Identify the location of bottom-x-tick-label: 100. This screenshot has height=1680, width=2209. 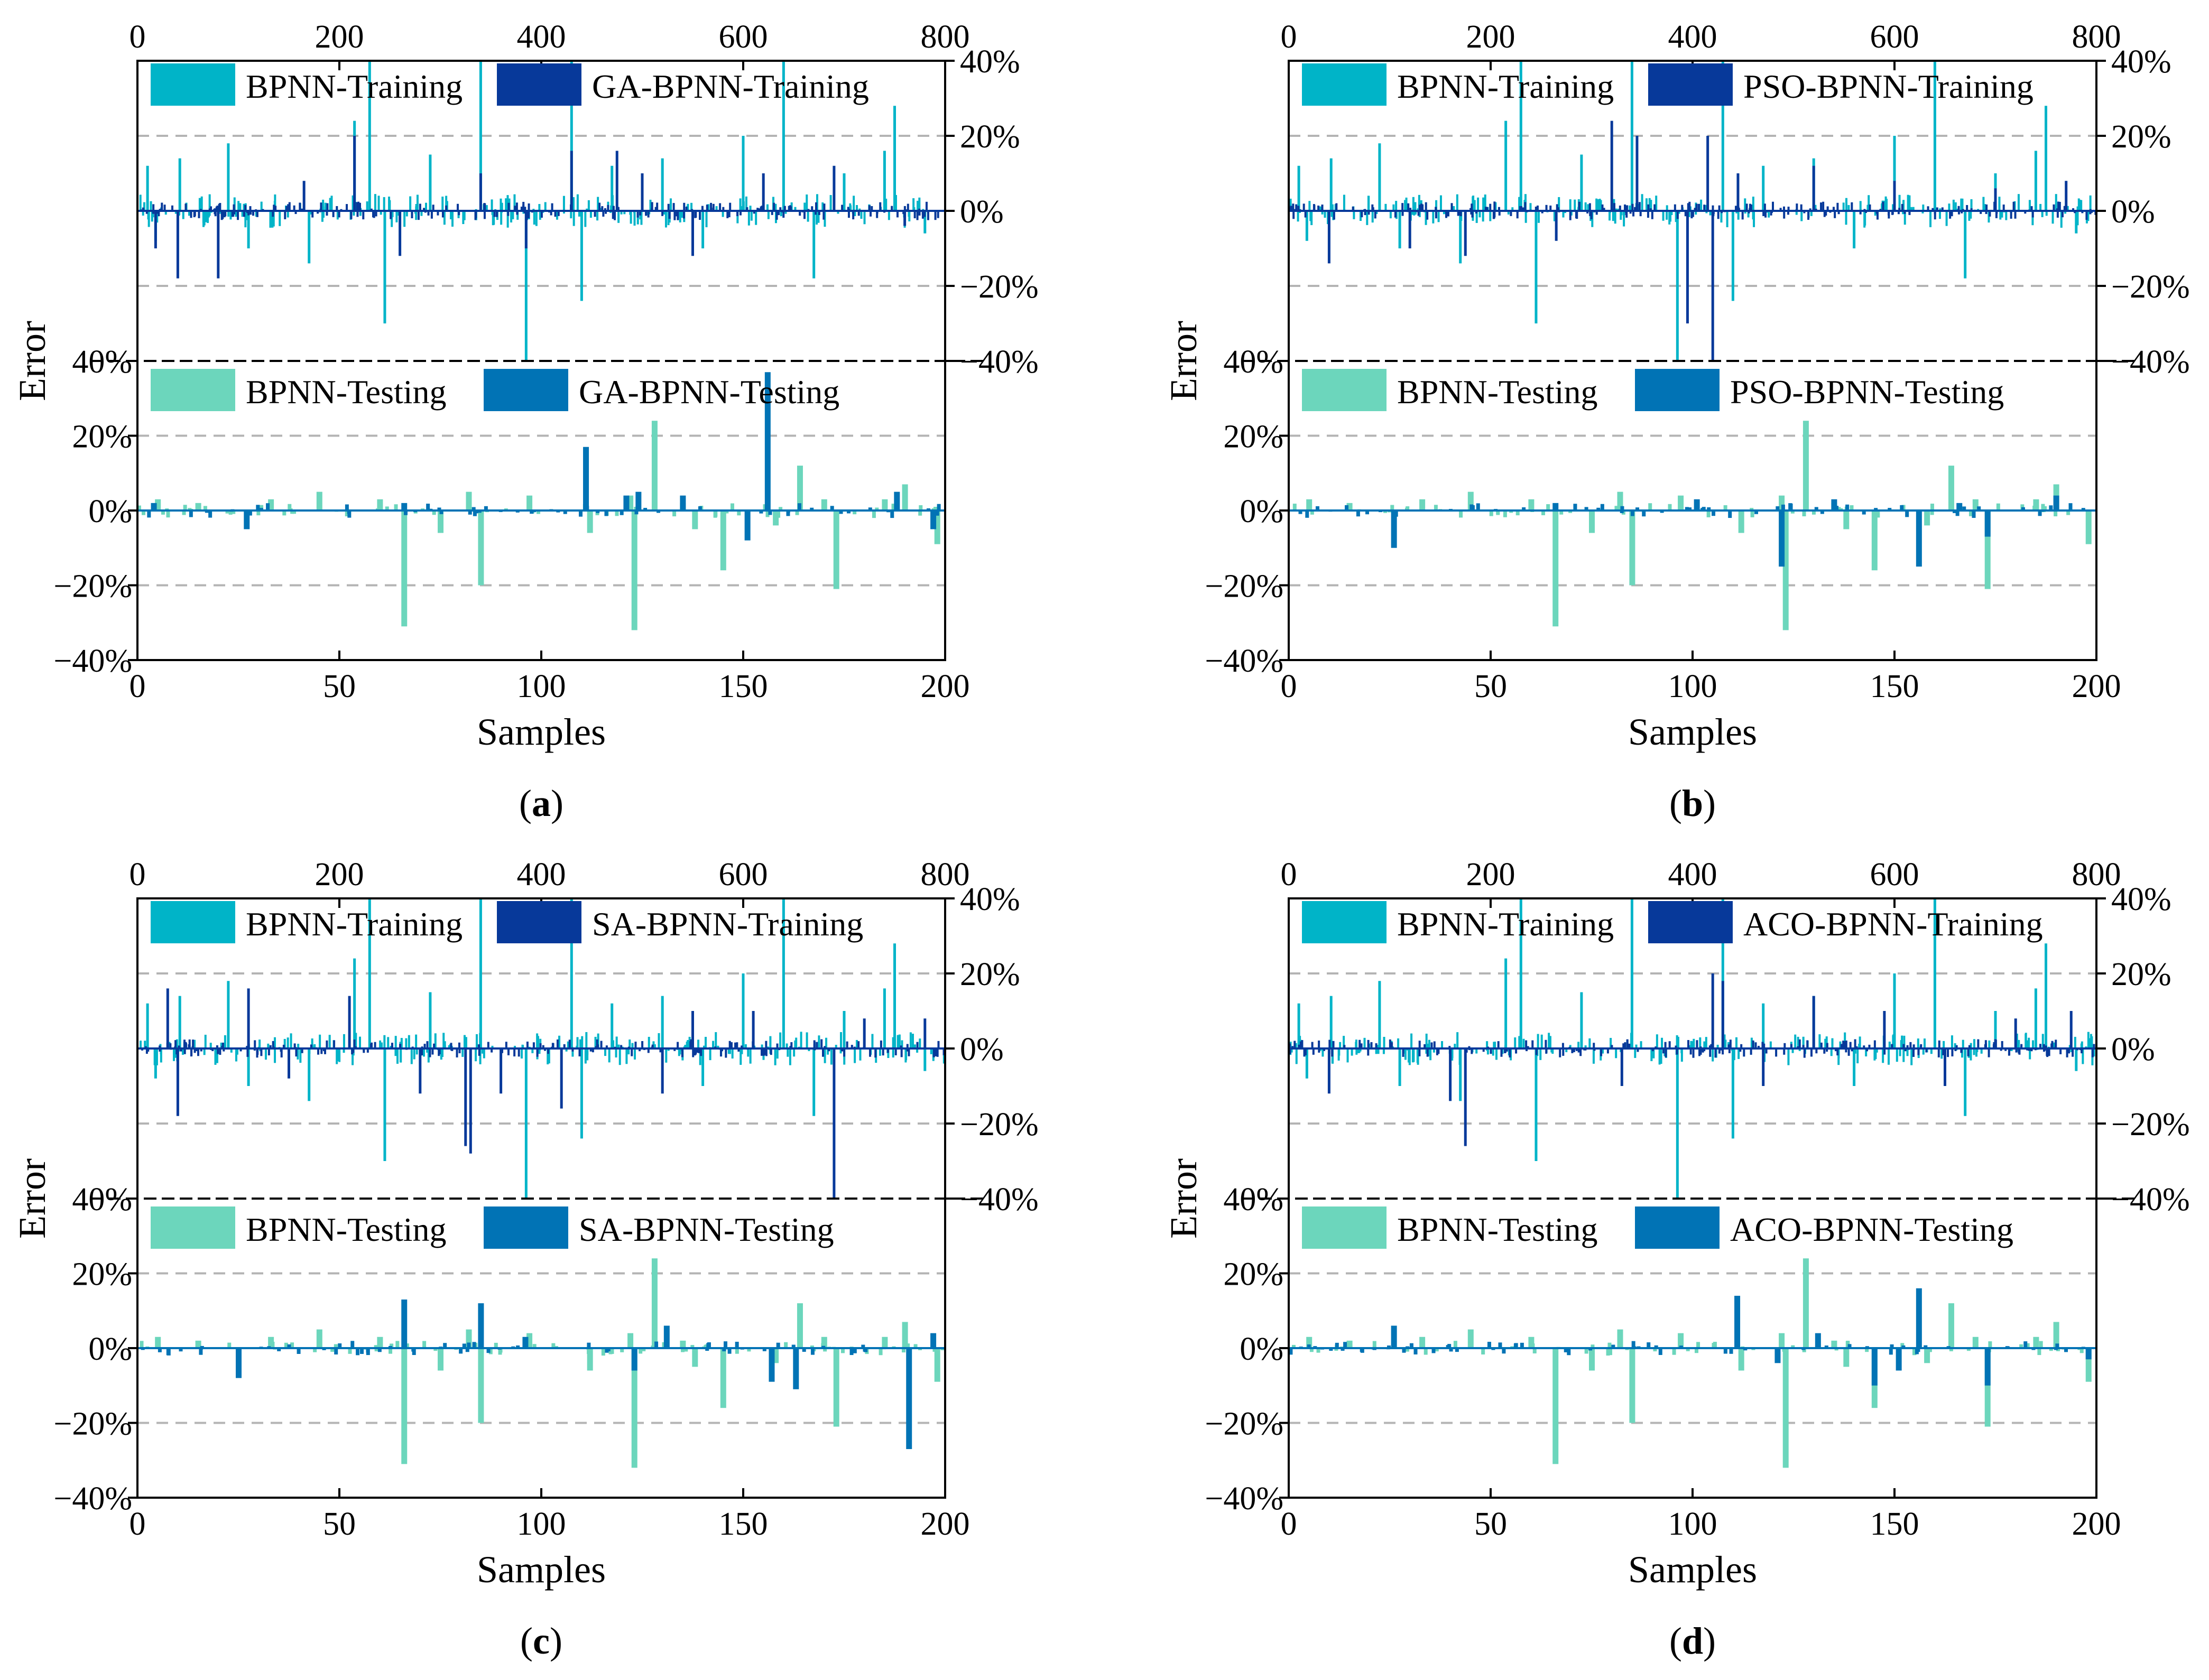
(1692, 1524).